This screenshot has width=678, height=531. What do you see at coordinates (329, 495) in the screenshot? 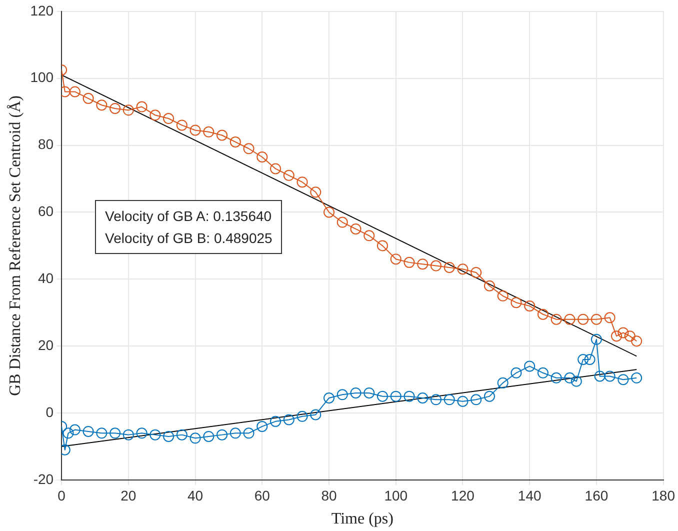
I see `x-tick-label: 80` at bounding box center [329, 495].